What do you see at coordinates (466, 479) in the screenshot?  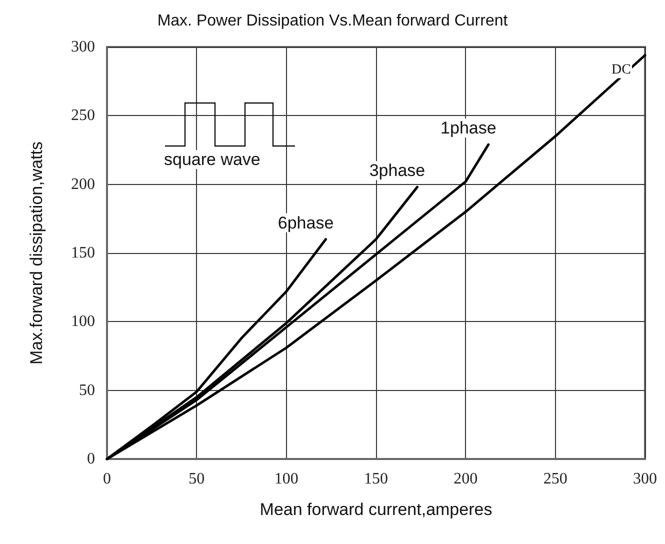 I see `x-tick-label: 200` at bounding box center [466, 479].